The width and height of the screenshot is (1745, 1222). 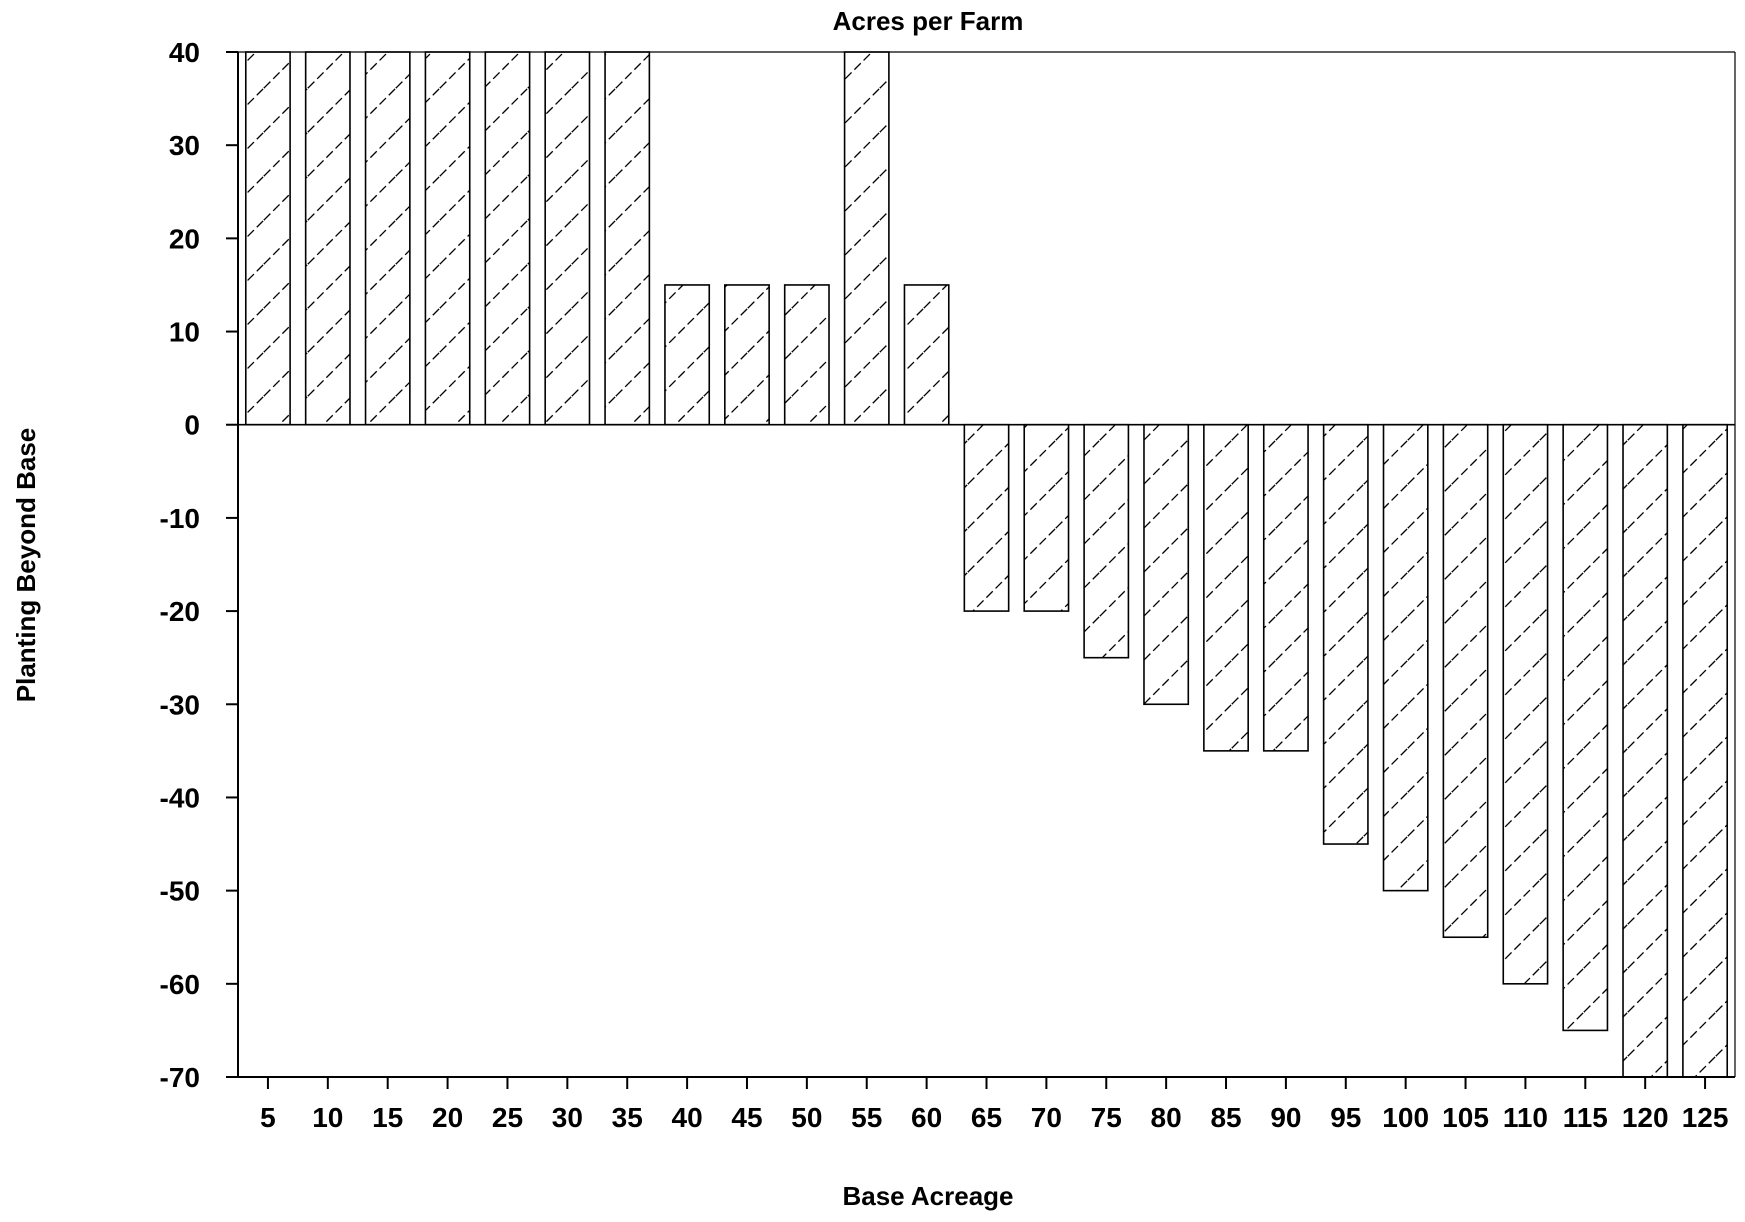 What do you see at coordinates (1465, 1117) in the screenshot?
I see `x-tick-label: 105` at bounding box center [1465, 1117].